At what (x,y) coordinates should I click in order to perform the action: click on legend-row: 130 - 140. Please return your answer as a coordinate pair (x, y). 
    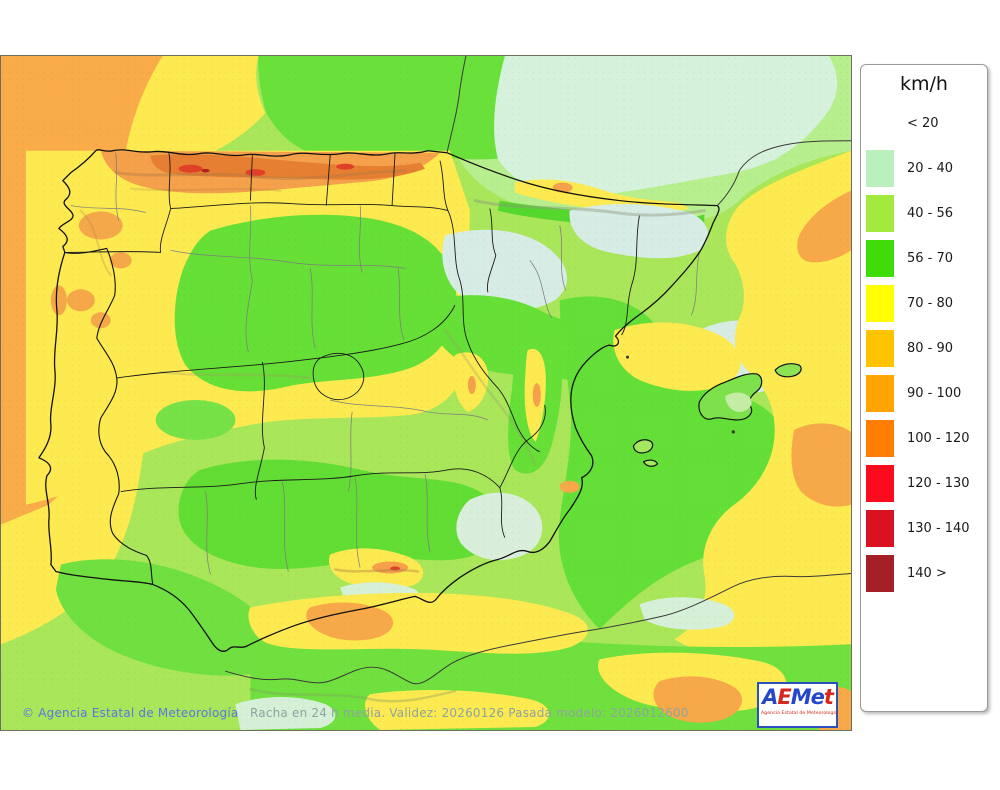
    Looking at the image, I should click on (924, 528).